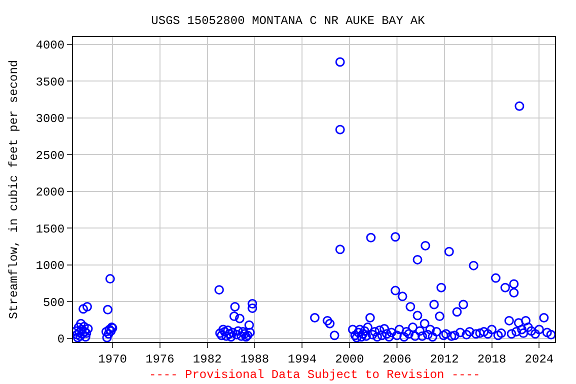 The height and width of the screenshot is (384, 576). I want to click on x-tick-label: 2012, so click(444, 359).